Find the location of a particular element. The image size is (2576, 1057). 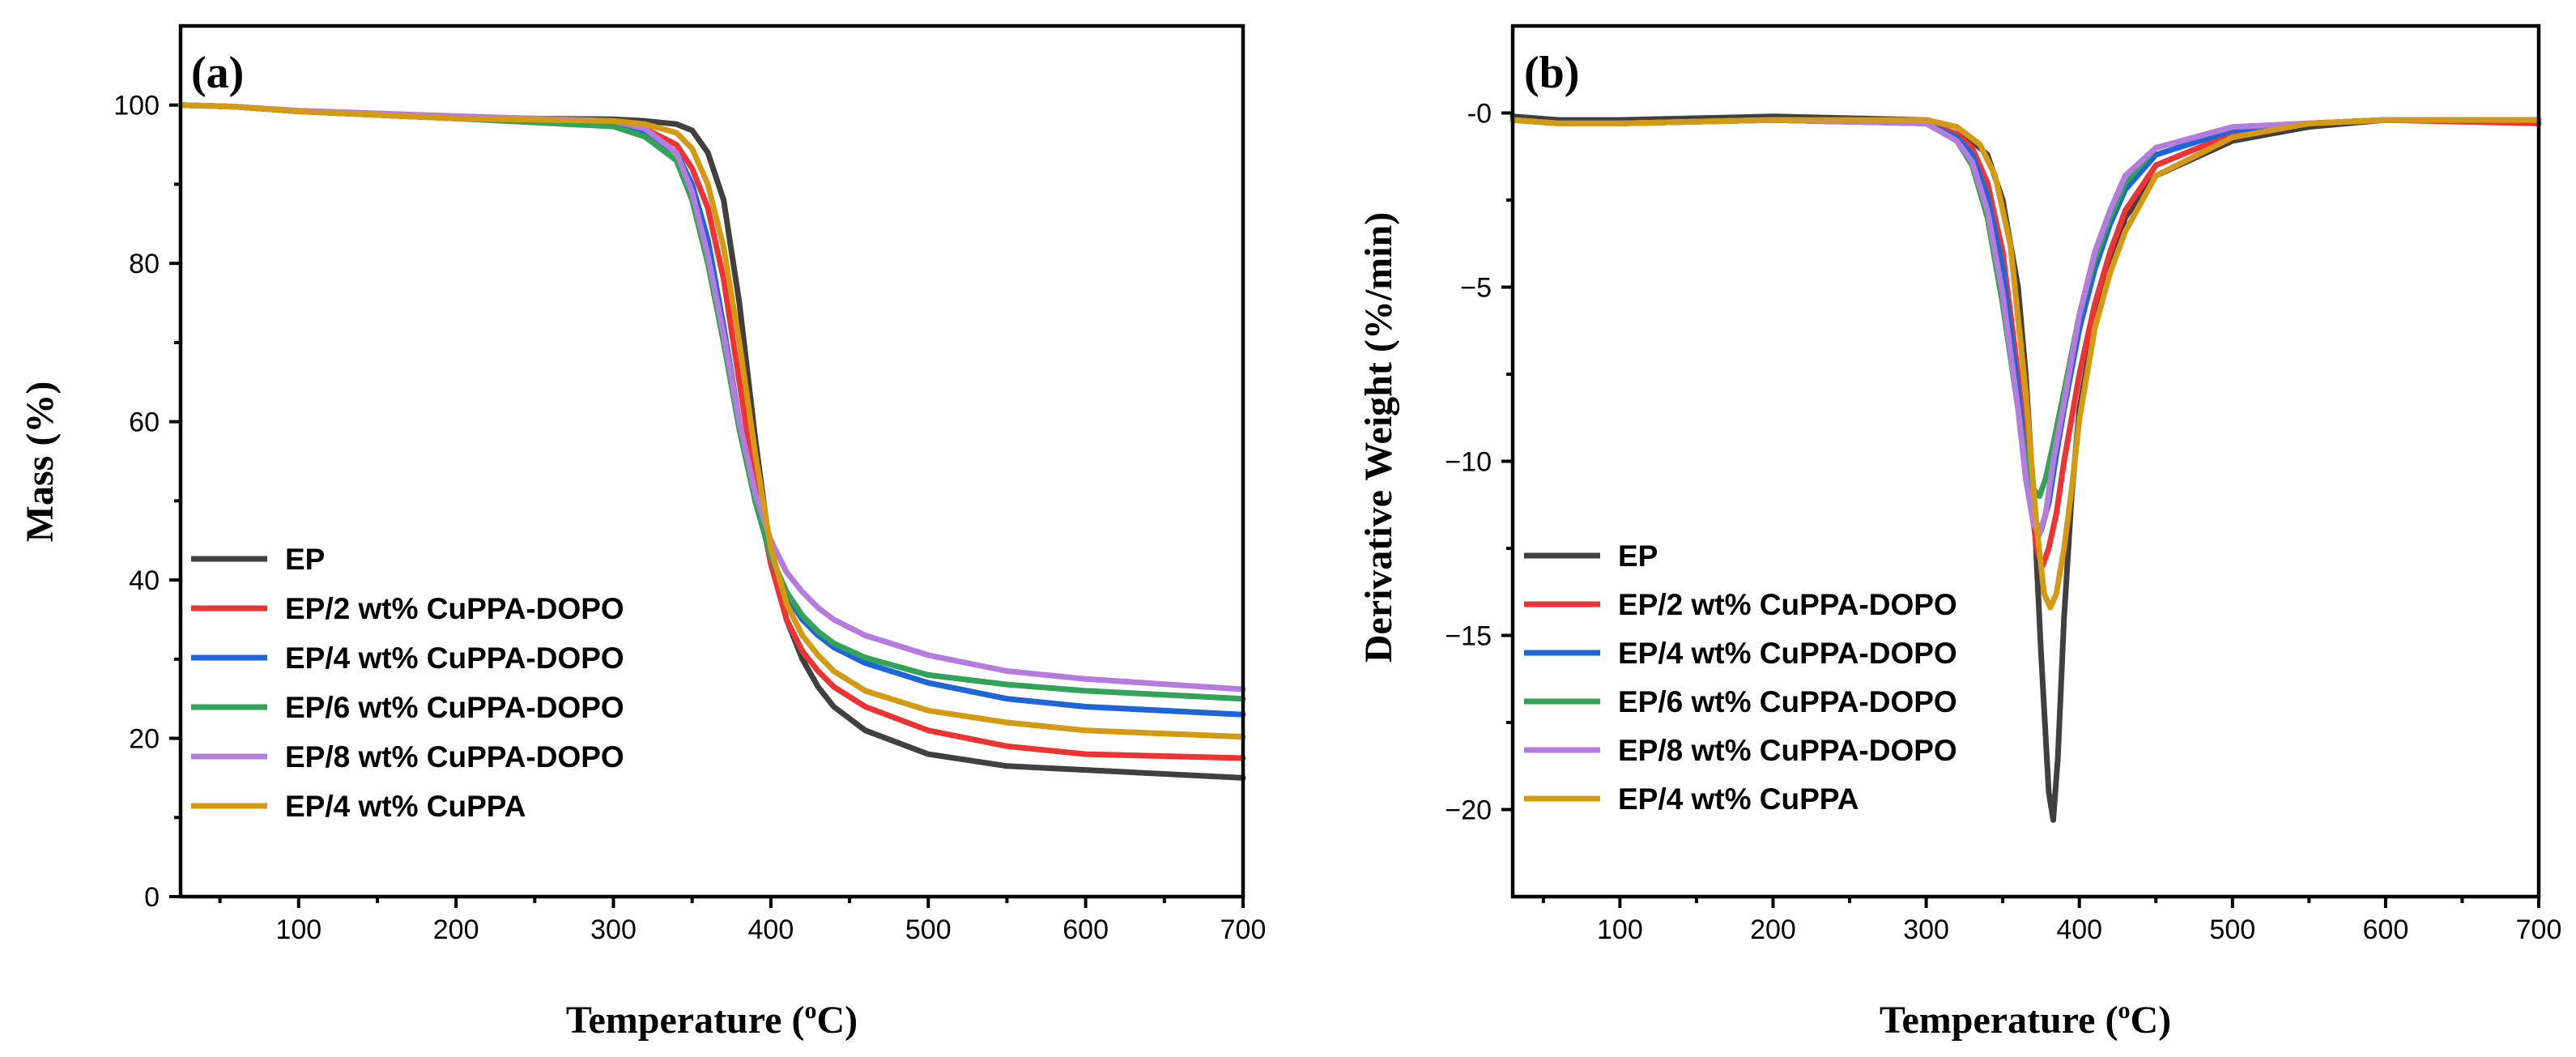

panel-b-x-tick-label: 500 is located at coordinates (2232, 930).